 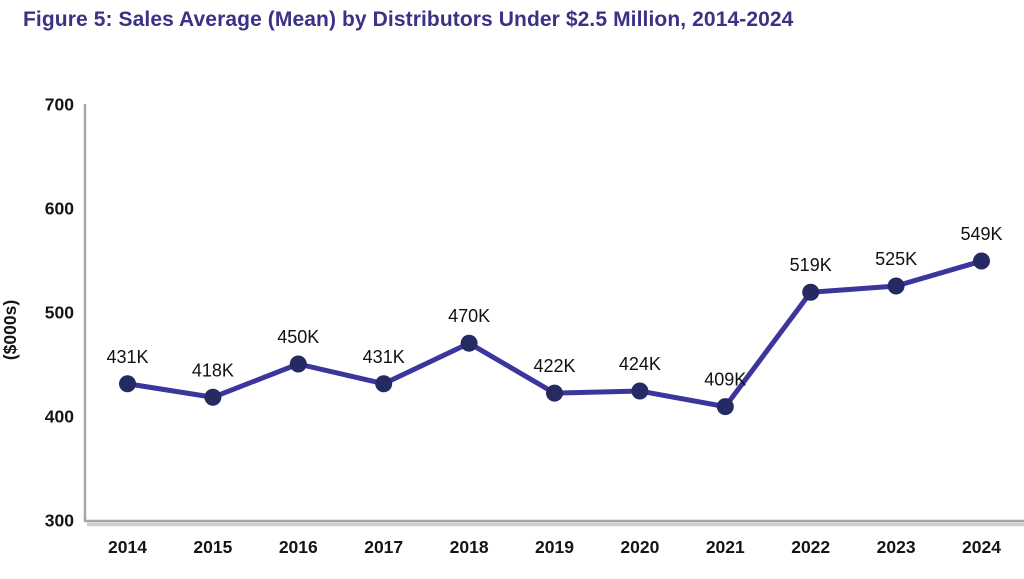 I want to click on x-tick-label: 2024, so click(x=981, y=547).